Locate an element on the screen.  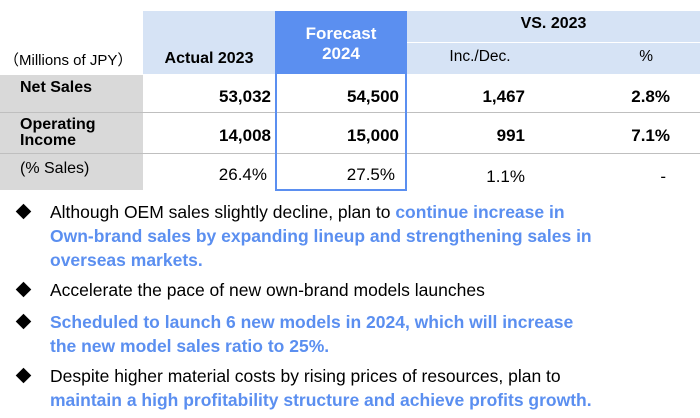
header-vs-label: VS. 2023 is located at coordinates (553, 23).